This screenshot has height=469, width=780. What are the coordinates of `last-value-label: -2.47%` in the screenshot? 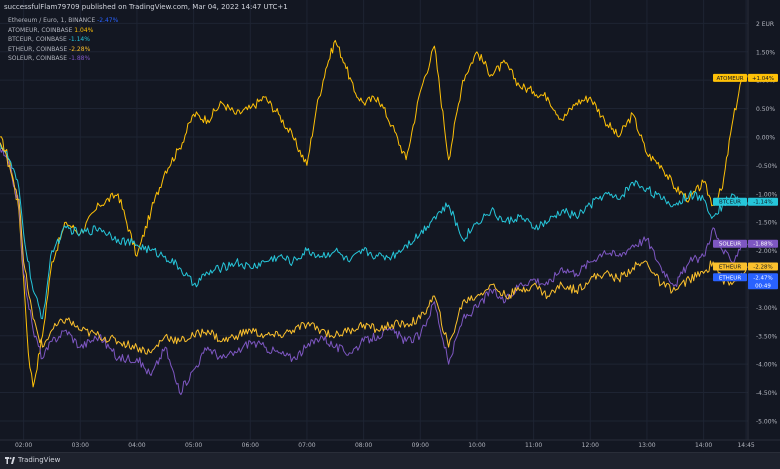 It's located at (762, 278).